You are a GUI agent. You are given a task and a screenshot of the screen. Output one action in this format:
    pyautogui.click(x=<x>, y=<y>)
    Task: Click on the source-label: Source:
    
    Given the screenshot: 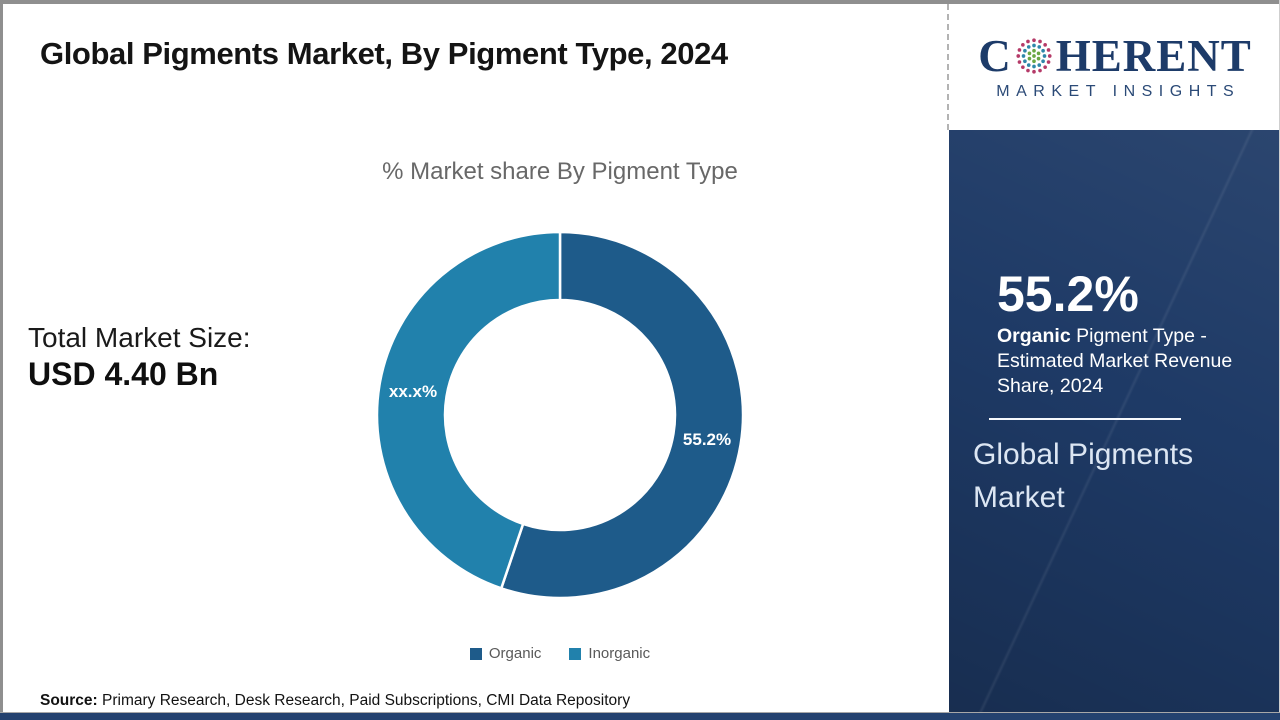 What is the action you would take?
    pyautogui.click(x=69, y=700)
    